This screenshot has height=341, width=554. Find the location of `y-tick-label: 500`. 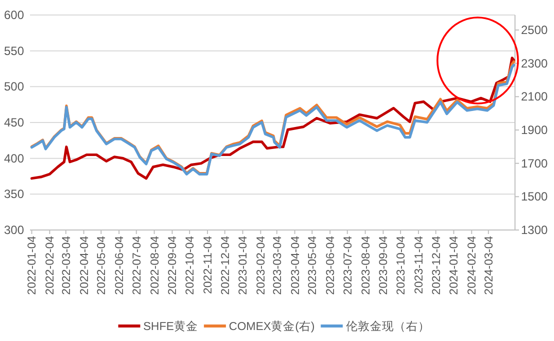

y-tick-label: 500 is located at coordinates (14, 87).